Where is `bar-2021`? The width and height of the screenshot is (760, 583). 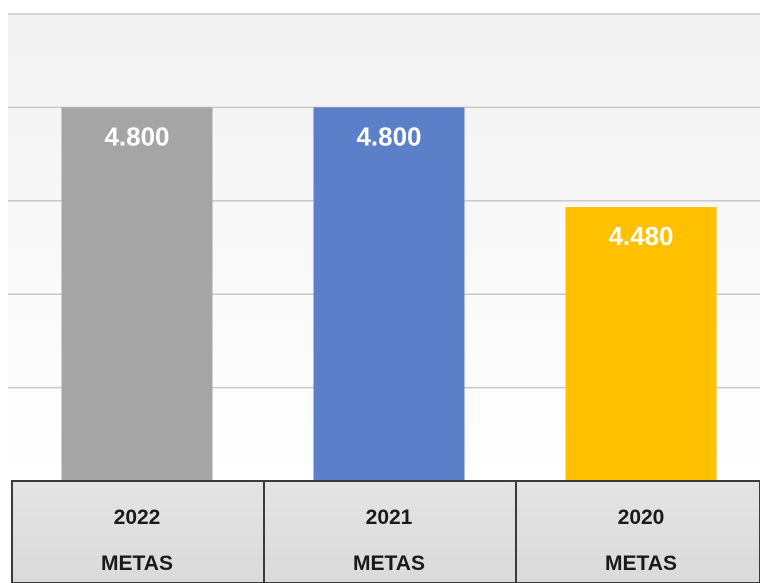
bar-2021 is located at coordinates (389, 294).